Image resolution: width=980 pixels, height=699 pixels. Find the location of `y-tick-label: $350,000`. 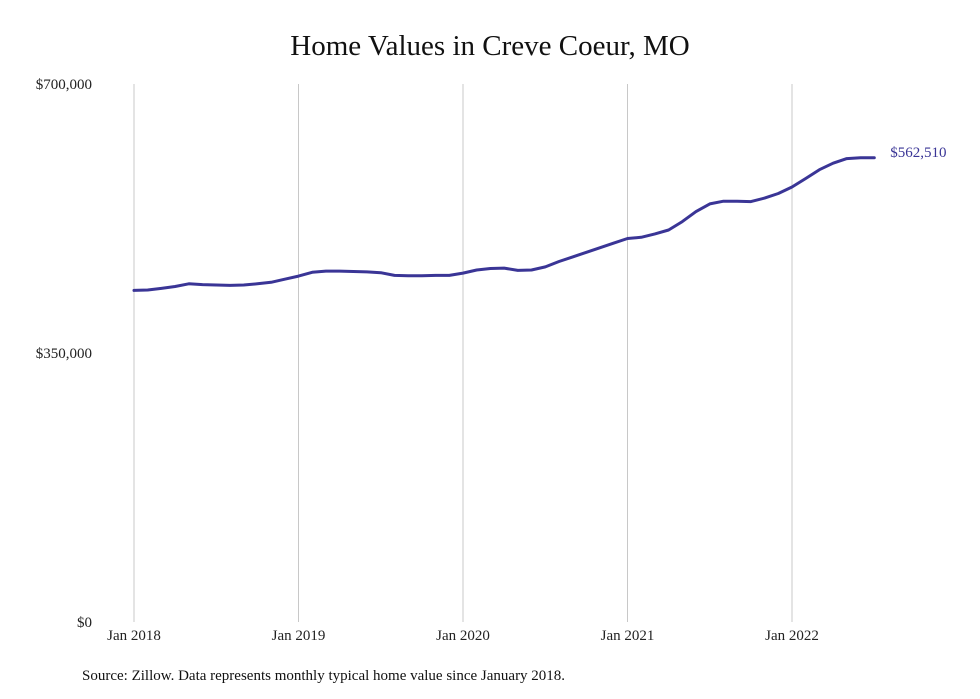

y-tick-label: $350,000 is located at coordinates (64, 354).